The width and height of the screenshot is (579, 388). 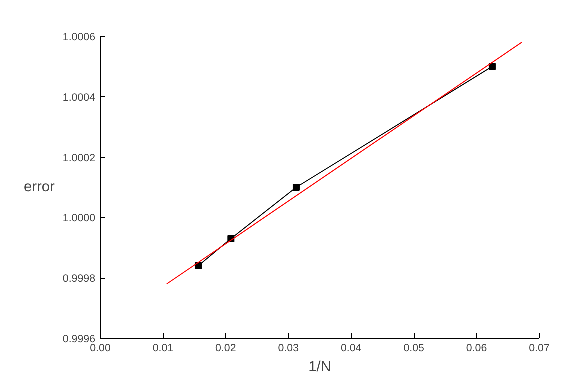 I want to click on x-tick-label: 0.03, so click(x=289, y=348).